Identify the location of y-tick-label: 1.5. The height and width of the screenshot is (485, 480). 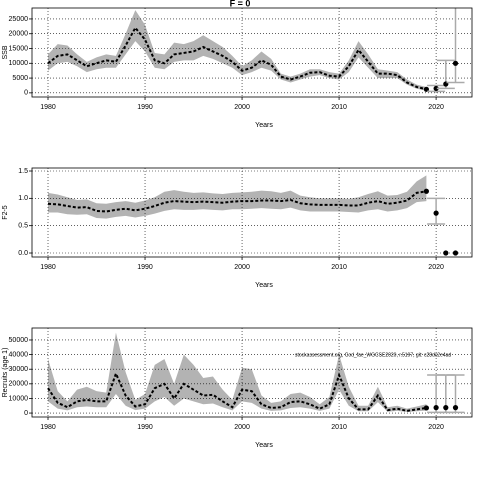
(23, 171).